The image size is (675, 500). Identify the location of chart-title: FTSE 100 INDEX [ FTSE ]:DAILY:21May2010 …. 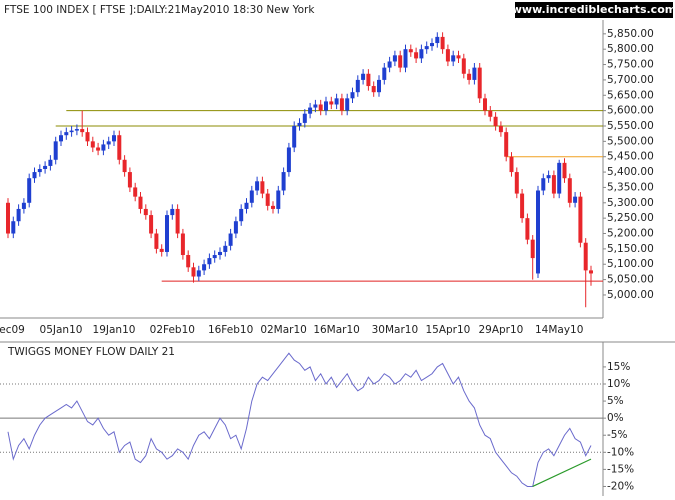
(159, 10).